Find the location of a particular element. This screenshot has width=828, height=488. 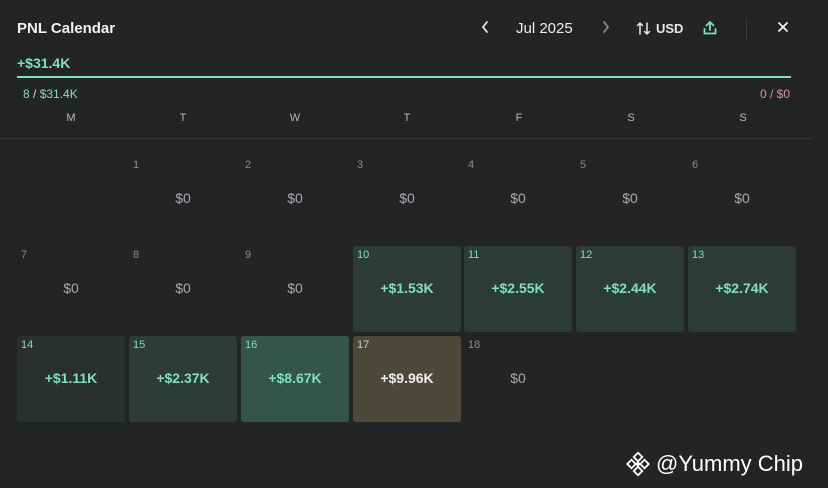

win-amount: $31.4K is located at coordinates (58, 94).